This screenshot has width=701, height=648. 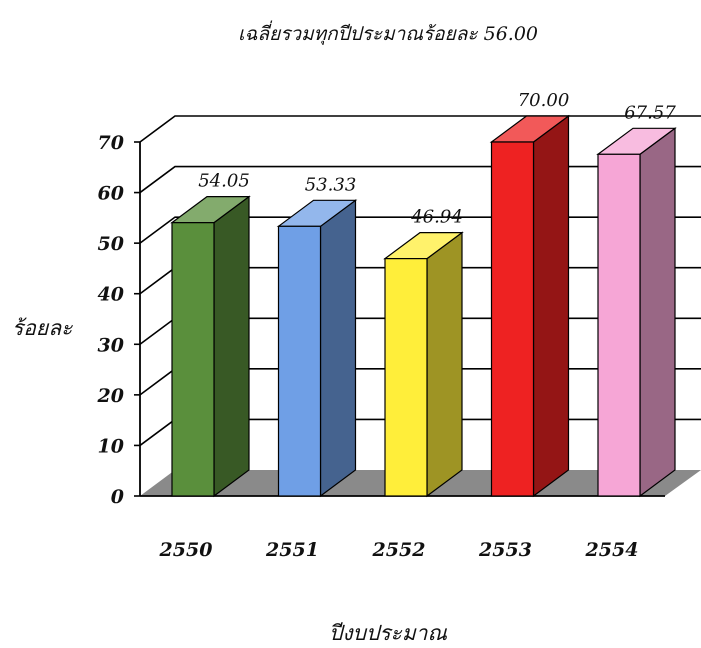 What do you see at coordinates (612, 550) in the screenshot?
I see `x-tick-label: 2554` at bounding box center [612, 550].